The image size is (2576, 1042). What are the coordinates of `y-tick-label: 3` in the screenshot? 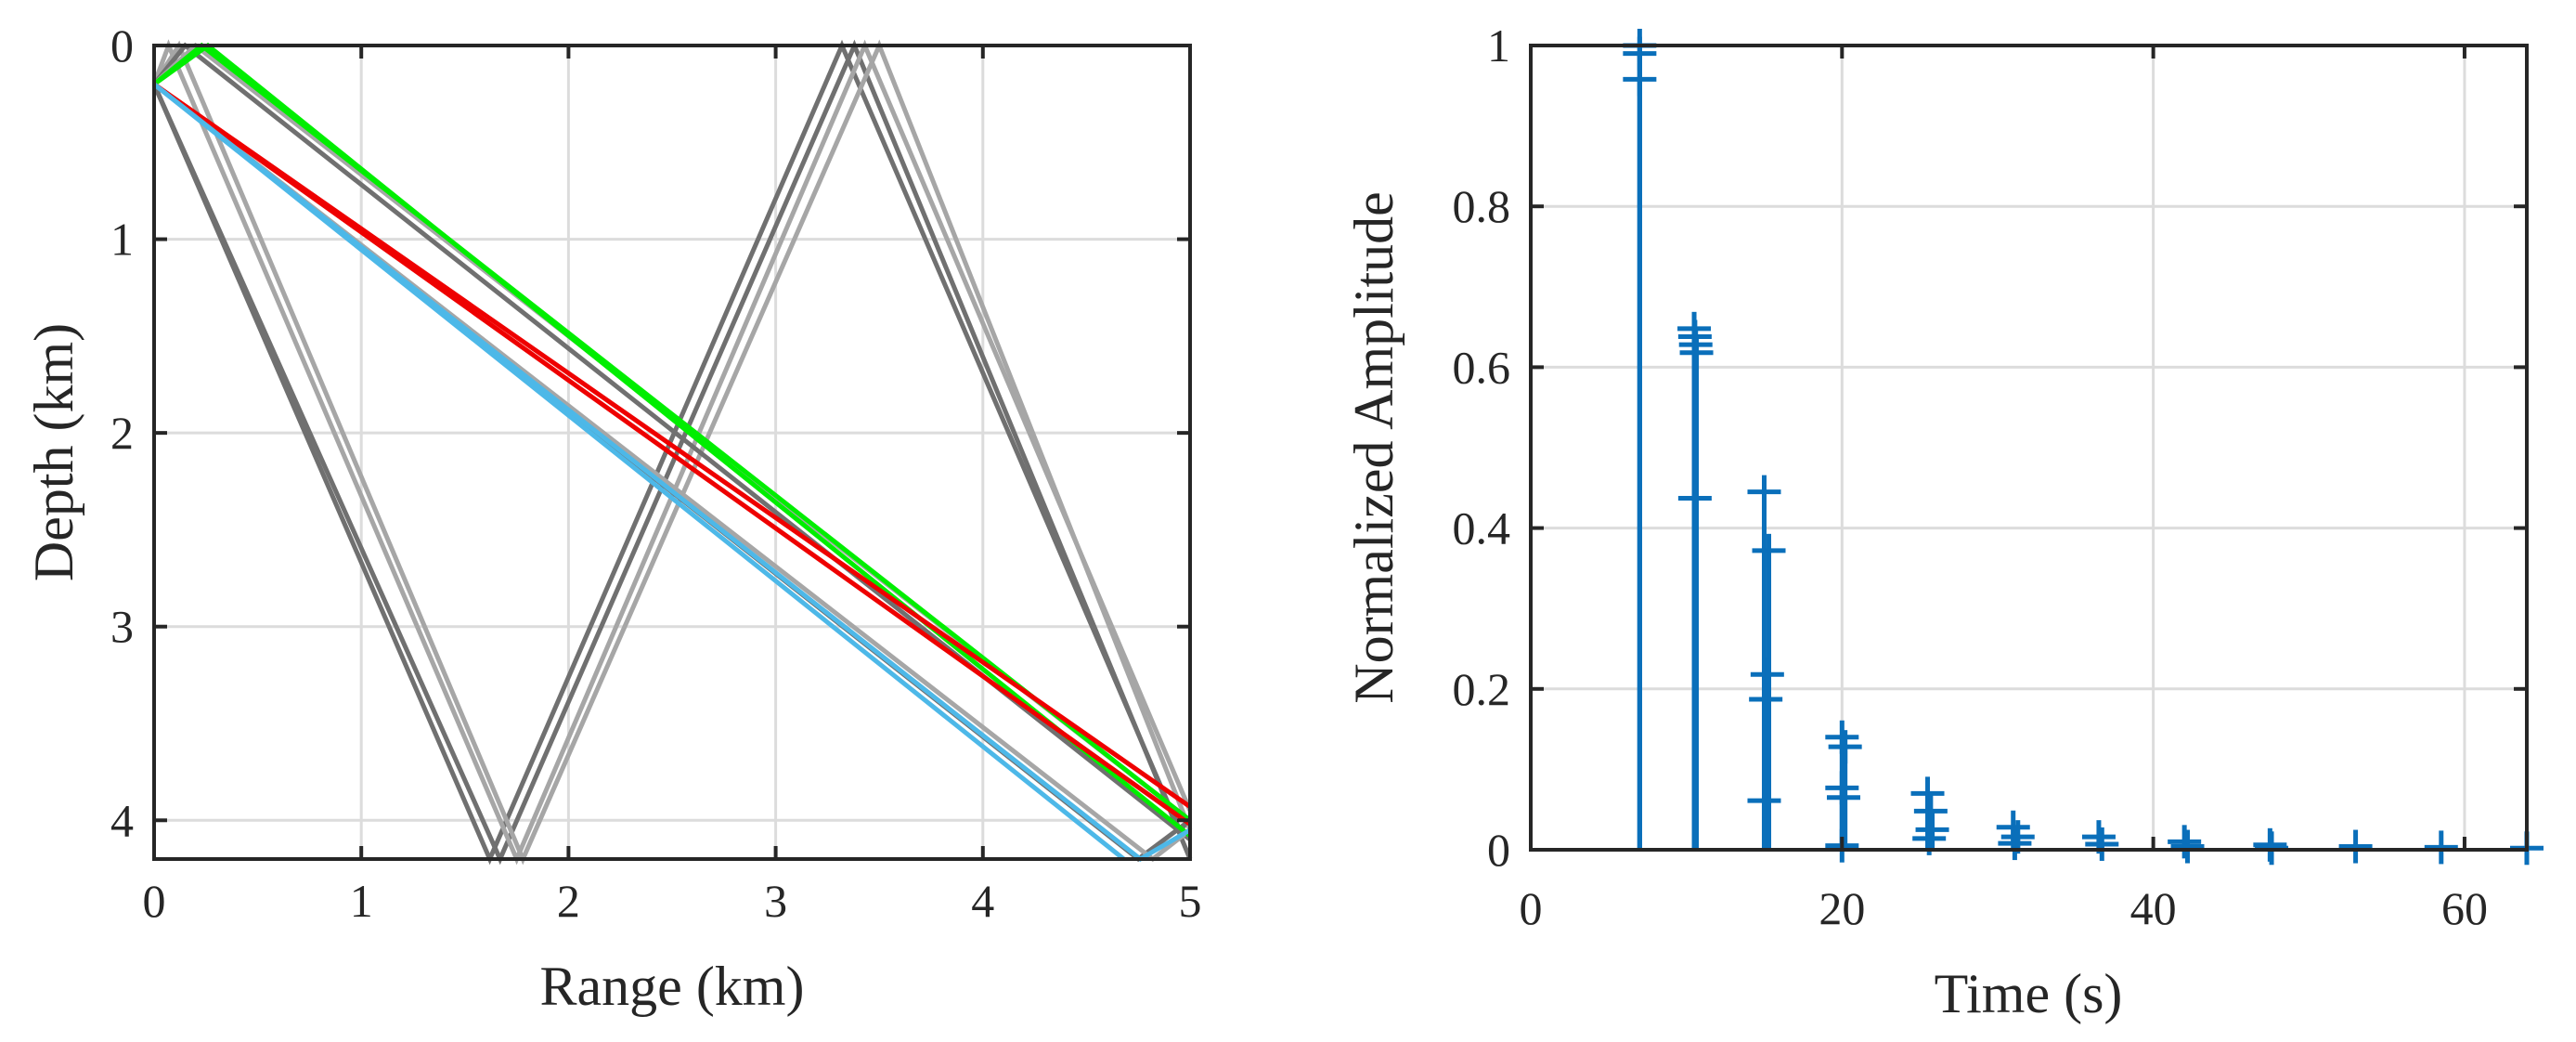 It's located at (122, 627).